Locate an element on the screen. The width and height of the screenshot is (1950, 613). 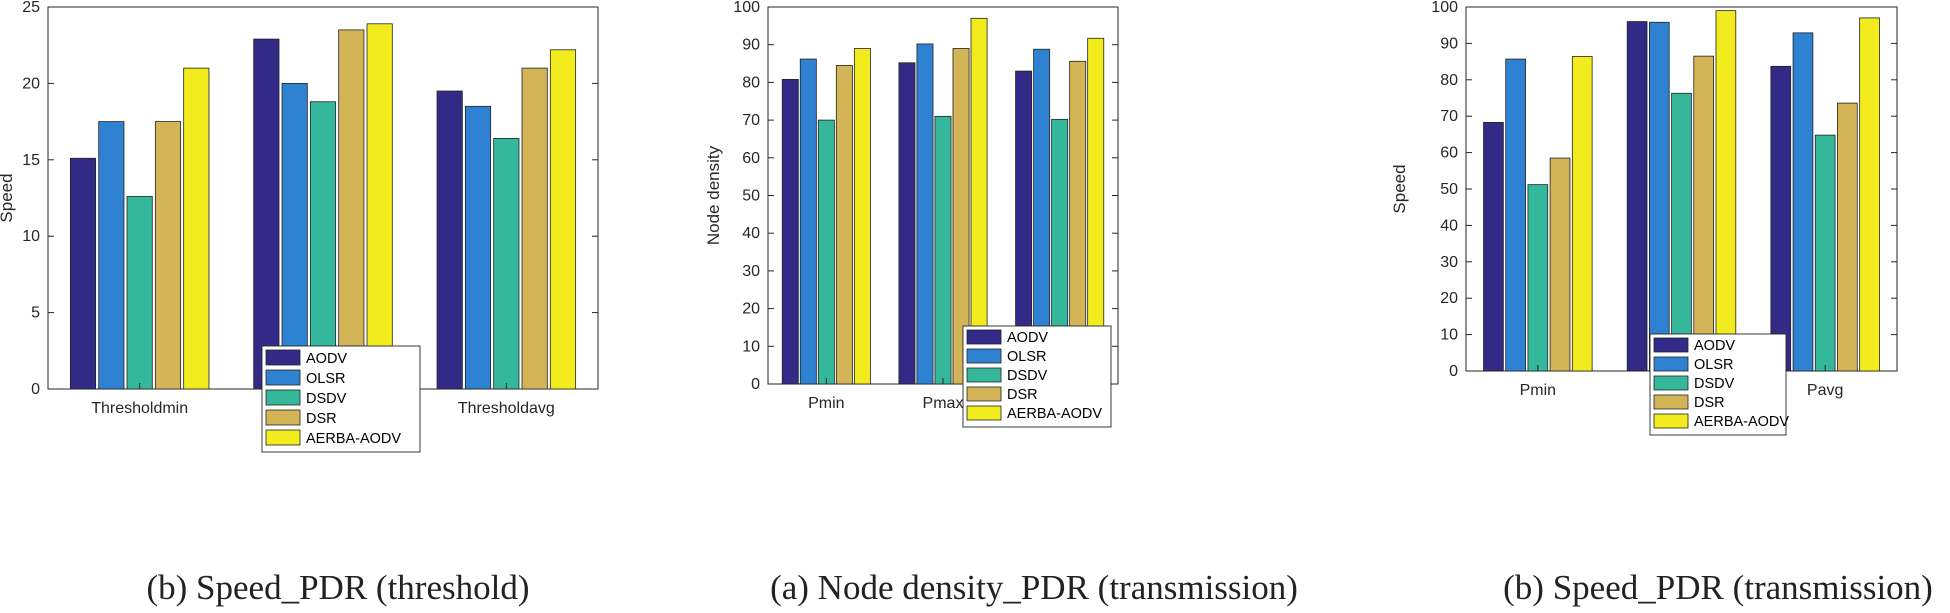
bar-dsdv-pmin is located at coordinates (826, 252).